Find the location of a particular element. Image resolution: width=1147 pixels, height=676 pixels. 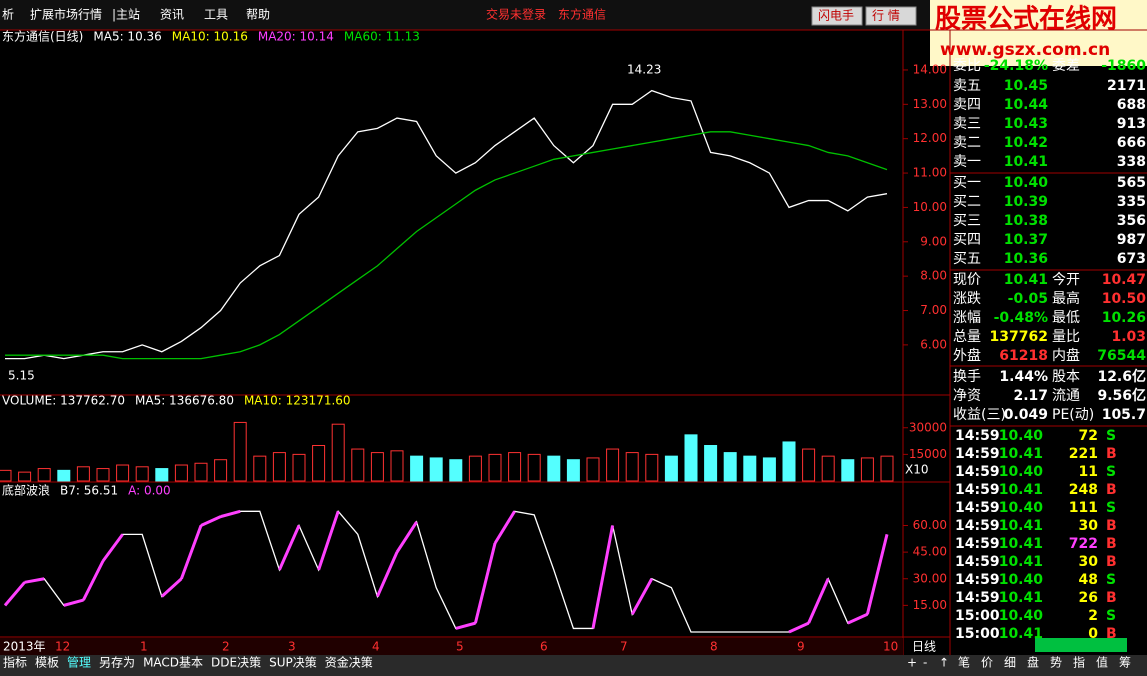

side-tab: - is located at coordinates (925, 663).